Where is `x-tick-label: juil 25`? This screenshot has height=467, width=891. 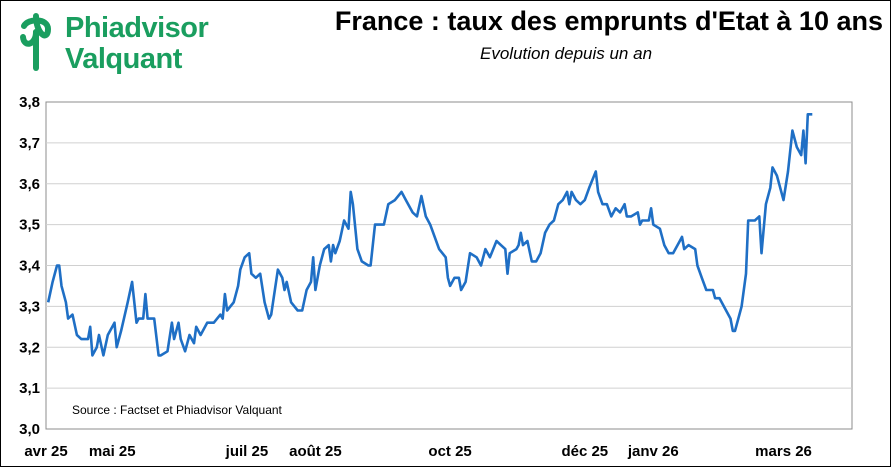 x-tick-label: juil 25 is located at coordinates (247, 451).